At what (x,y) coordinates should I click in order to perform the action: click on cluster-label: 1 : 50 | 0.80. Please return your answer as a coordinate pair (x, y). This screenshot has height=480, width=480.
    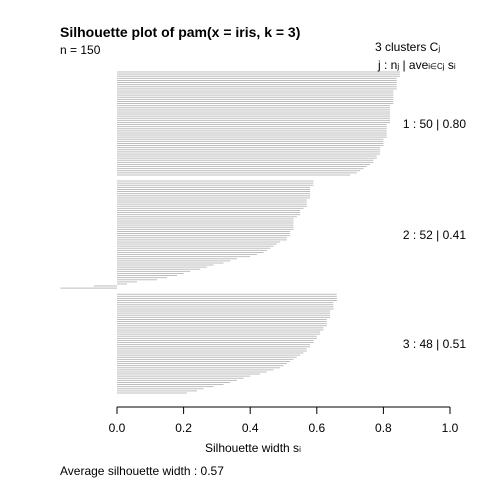
    Looking at the image, I should click on (434, 123).